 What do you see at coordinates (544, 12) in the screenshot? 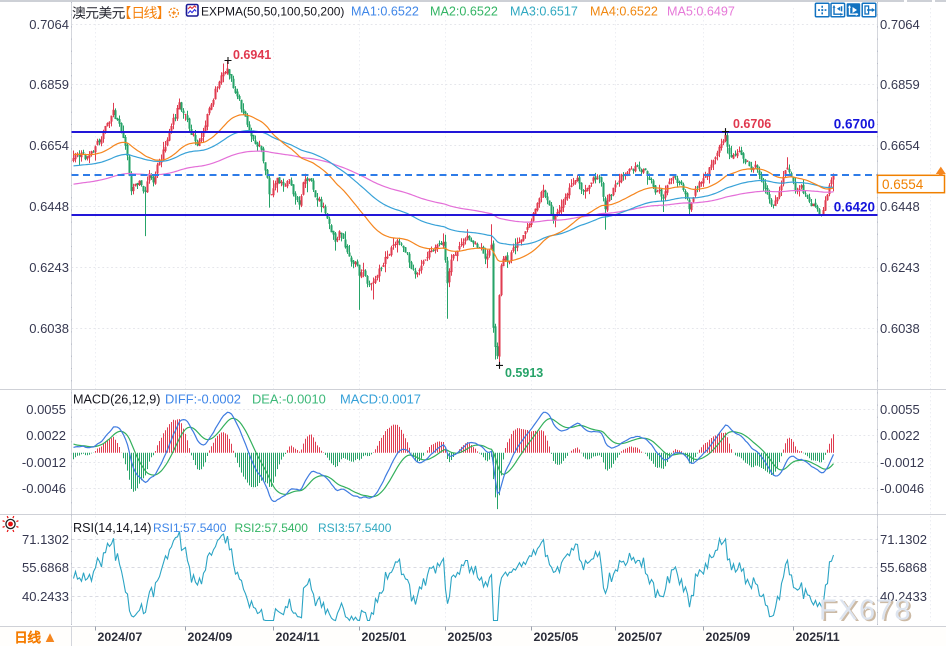
I see `svg-text: MA3:0.6517` at bounding box center [544, 12].